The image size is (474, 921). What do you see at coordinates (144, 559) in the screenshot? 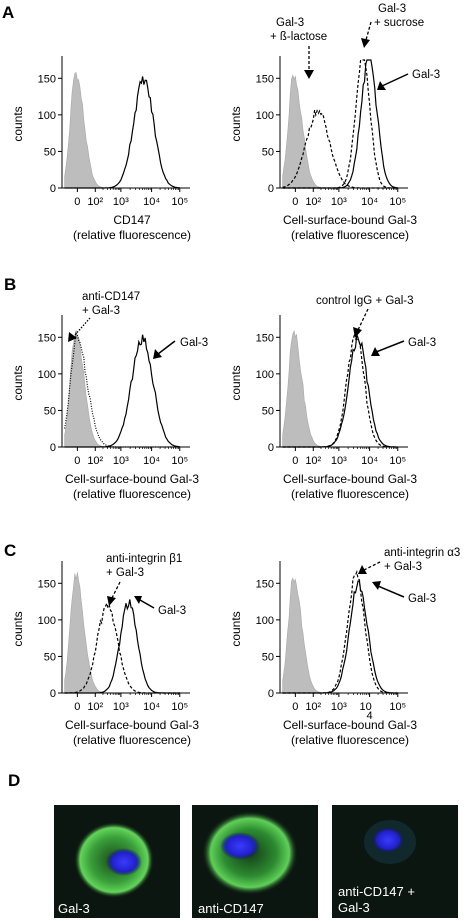
I see `annotation-integrinb1-line1: anti-integrin β1` at bounding box center [144, 559].